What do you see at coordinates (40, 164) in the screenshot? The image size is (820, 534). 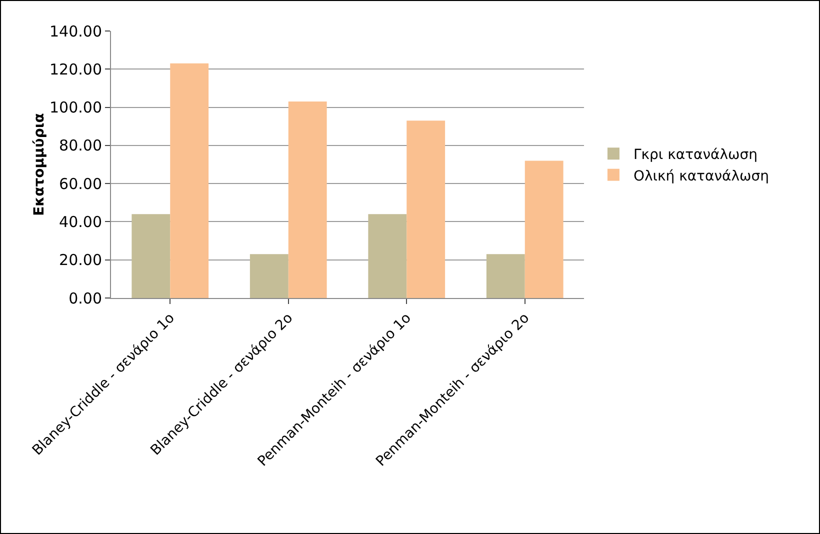 I see `y-axis-title: Εκατομμύρια` at bounding box center [40, 164].